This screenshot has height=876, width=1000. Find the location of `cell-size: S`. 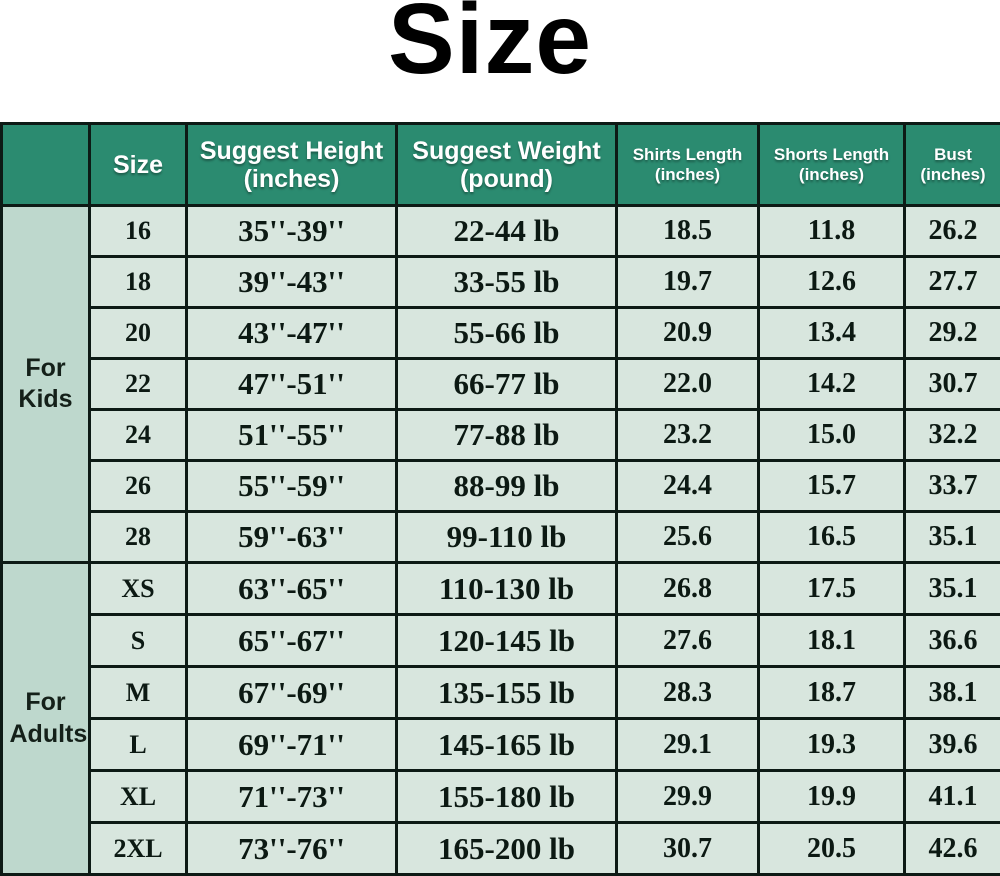

cell-size: S is located at coordinates (138, 640).